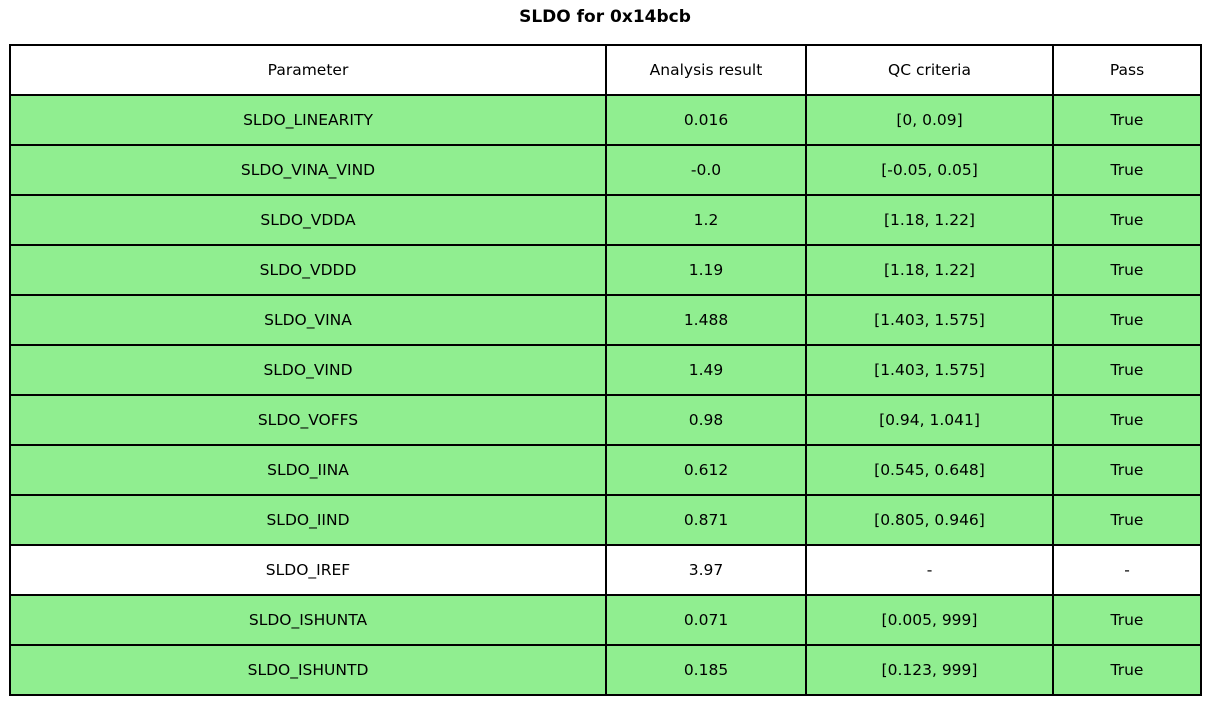 The height and width of the screenshot is (705, 1210). What do you see at coordinates (706, 520) in the screenshot?
I see `result-cell: 0.871` at bounding box center [706, 520].